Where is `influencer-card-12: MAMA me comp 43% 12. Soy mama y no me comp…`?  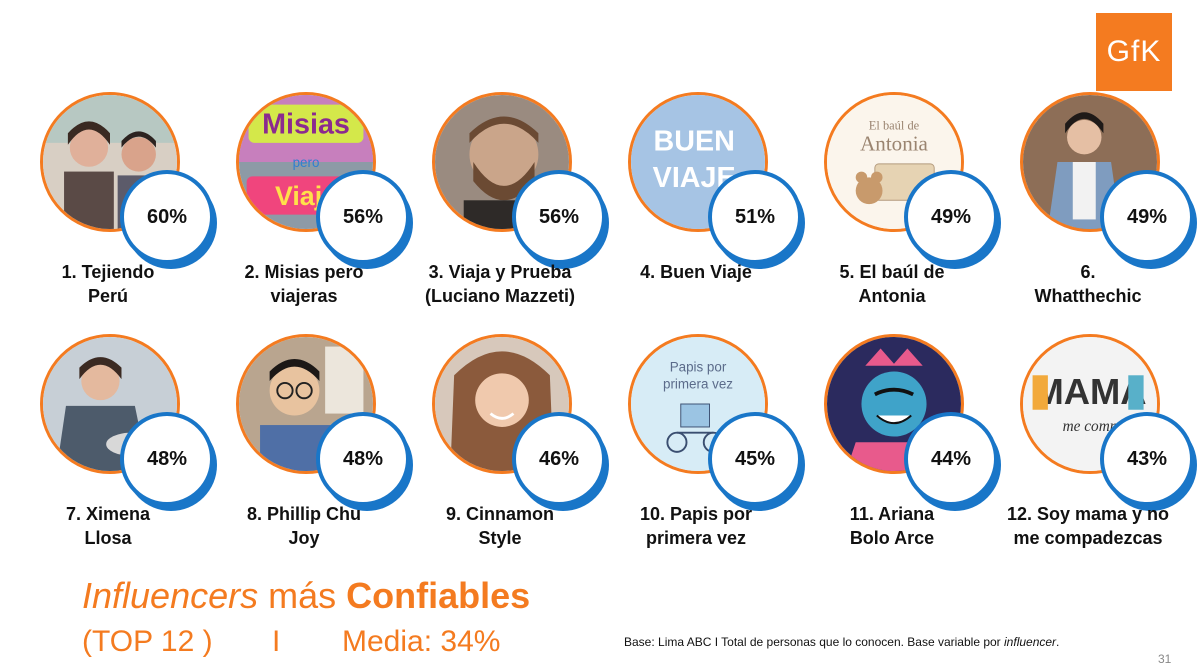 influencer-card-12: MAMA me comp 43% 12. Soy mama y no me comp… is located at coordinates (1091, 454).